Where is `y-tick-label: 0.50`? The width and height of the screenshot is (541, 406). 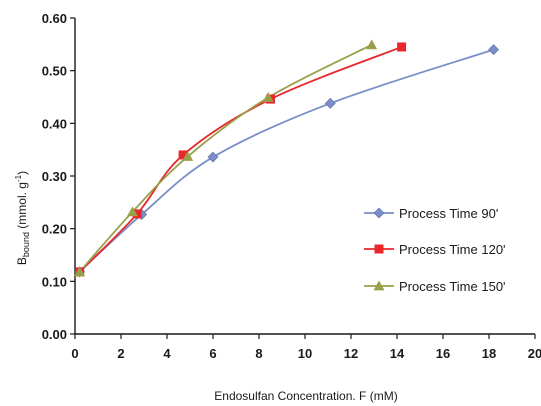 y-tick-label: 0.50 is located at coordinates (54, 71).